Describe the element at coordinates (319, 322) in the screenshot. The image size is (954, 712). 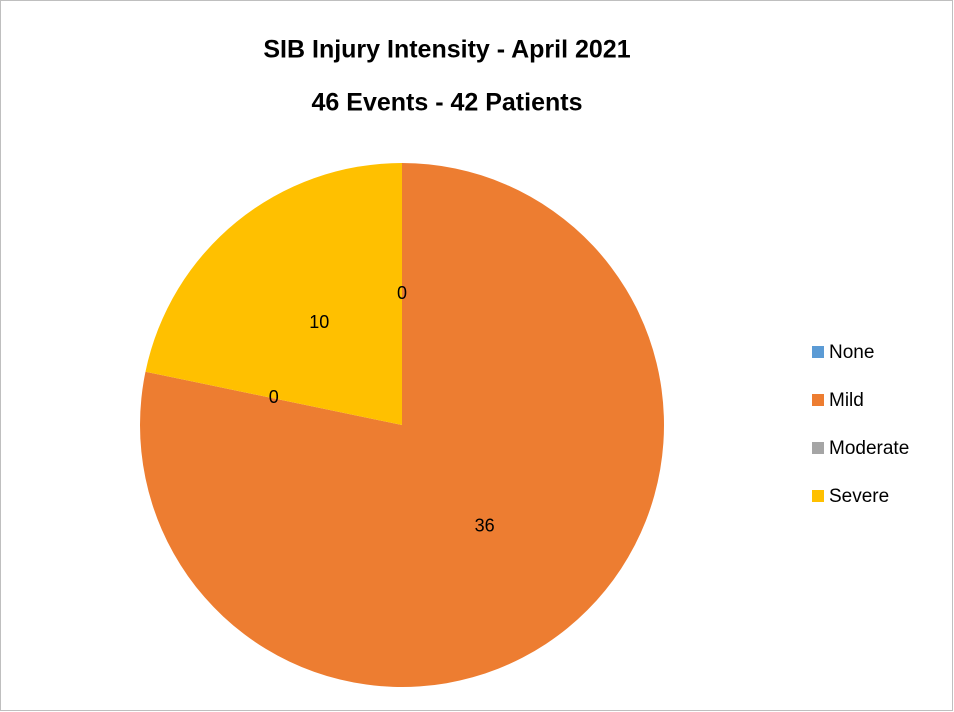
I see `data-label: 10` at that location.